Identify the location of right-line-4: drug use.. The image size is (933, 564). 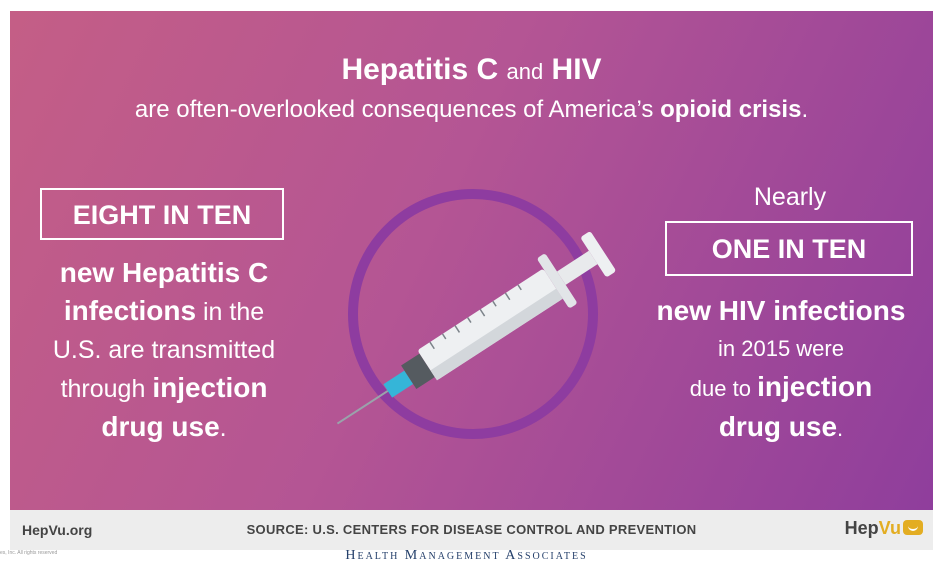
(781, 428).